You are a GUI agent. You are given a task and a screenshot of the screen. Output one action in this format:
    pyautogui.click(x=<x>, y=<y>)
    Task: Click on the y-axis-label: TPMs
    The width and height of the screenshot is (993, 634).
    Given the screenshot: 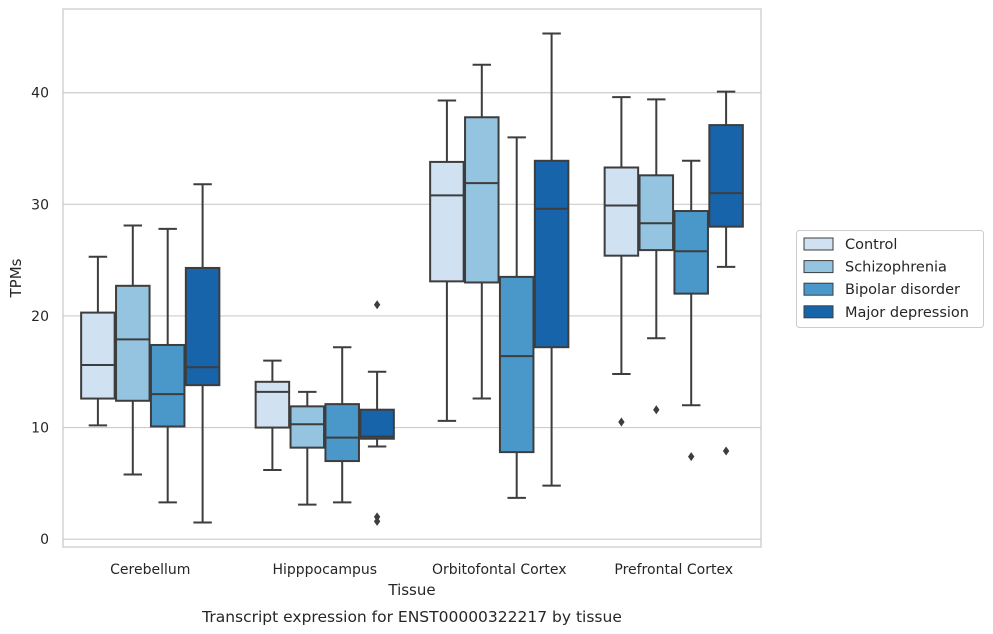 What is the action you would take?
    pyautogui.click(x=16, y=278)
    